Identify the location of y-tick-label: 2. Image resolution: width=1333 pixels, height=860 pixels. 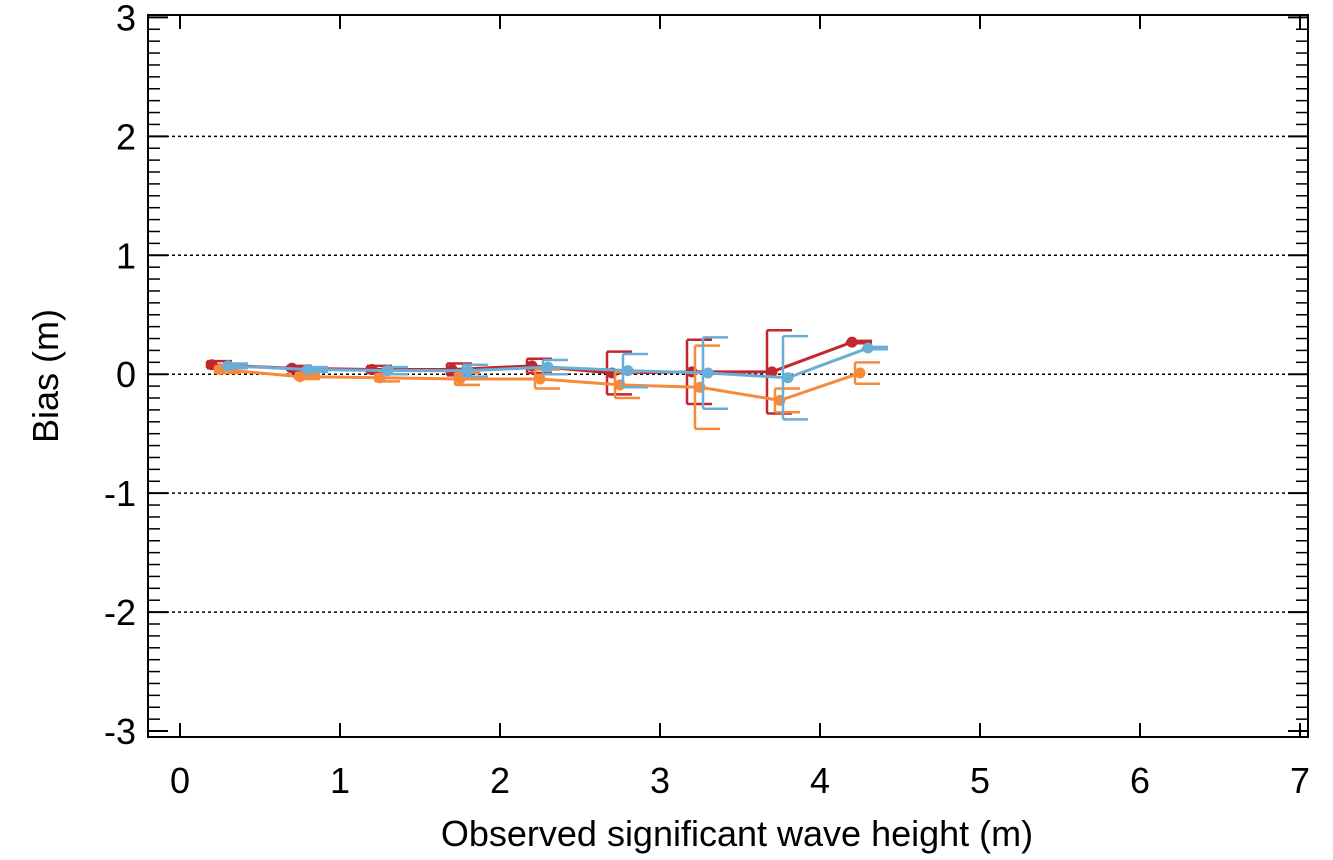
(126, 136).